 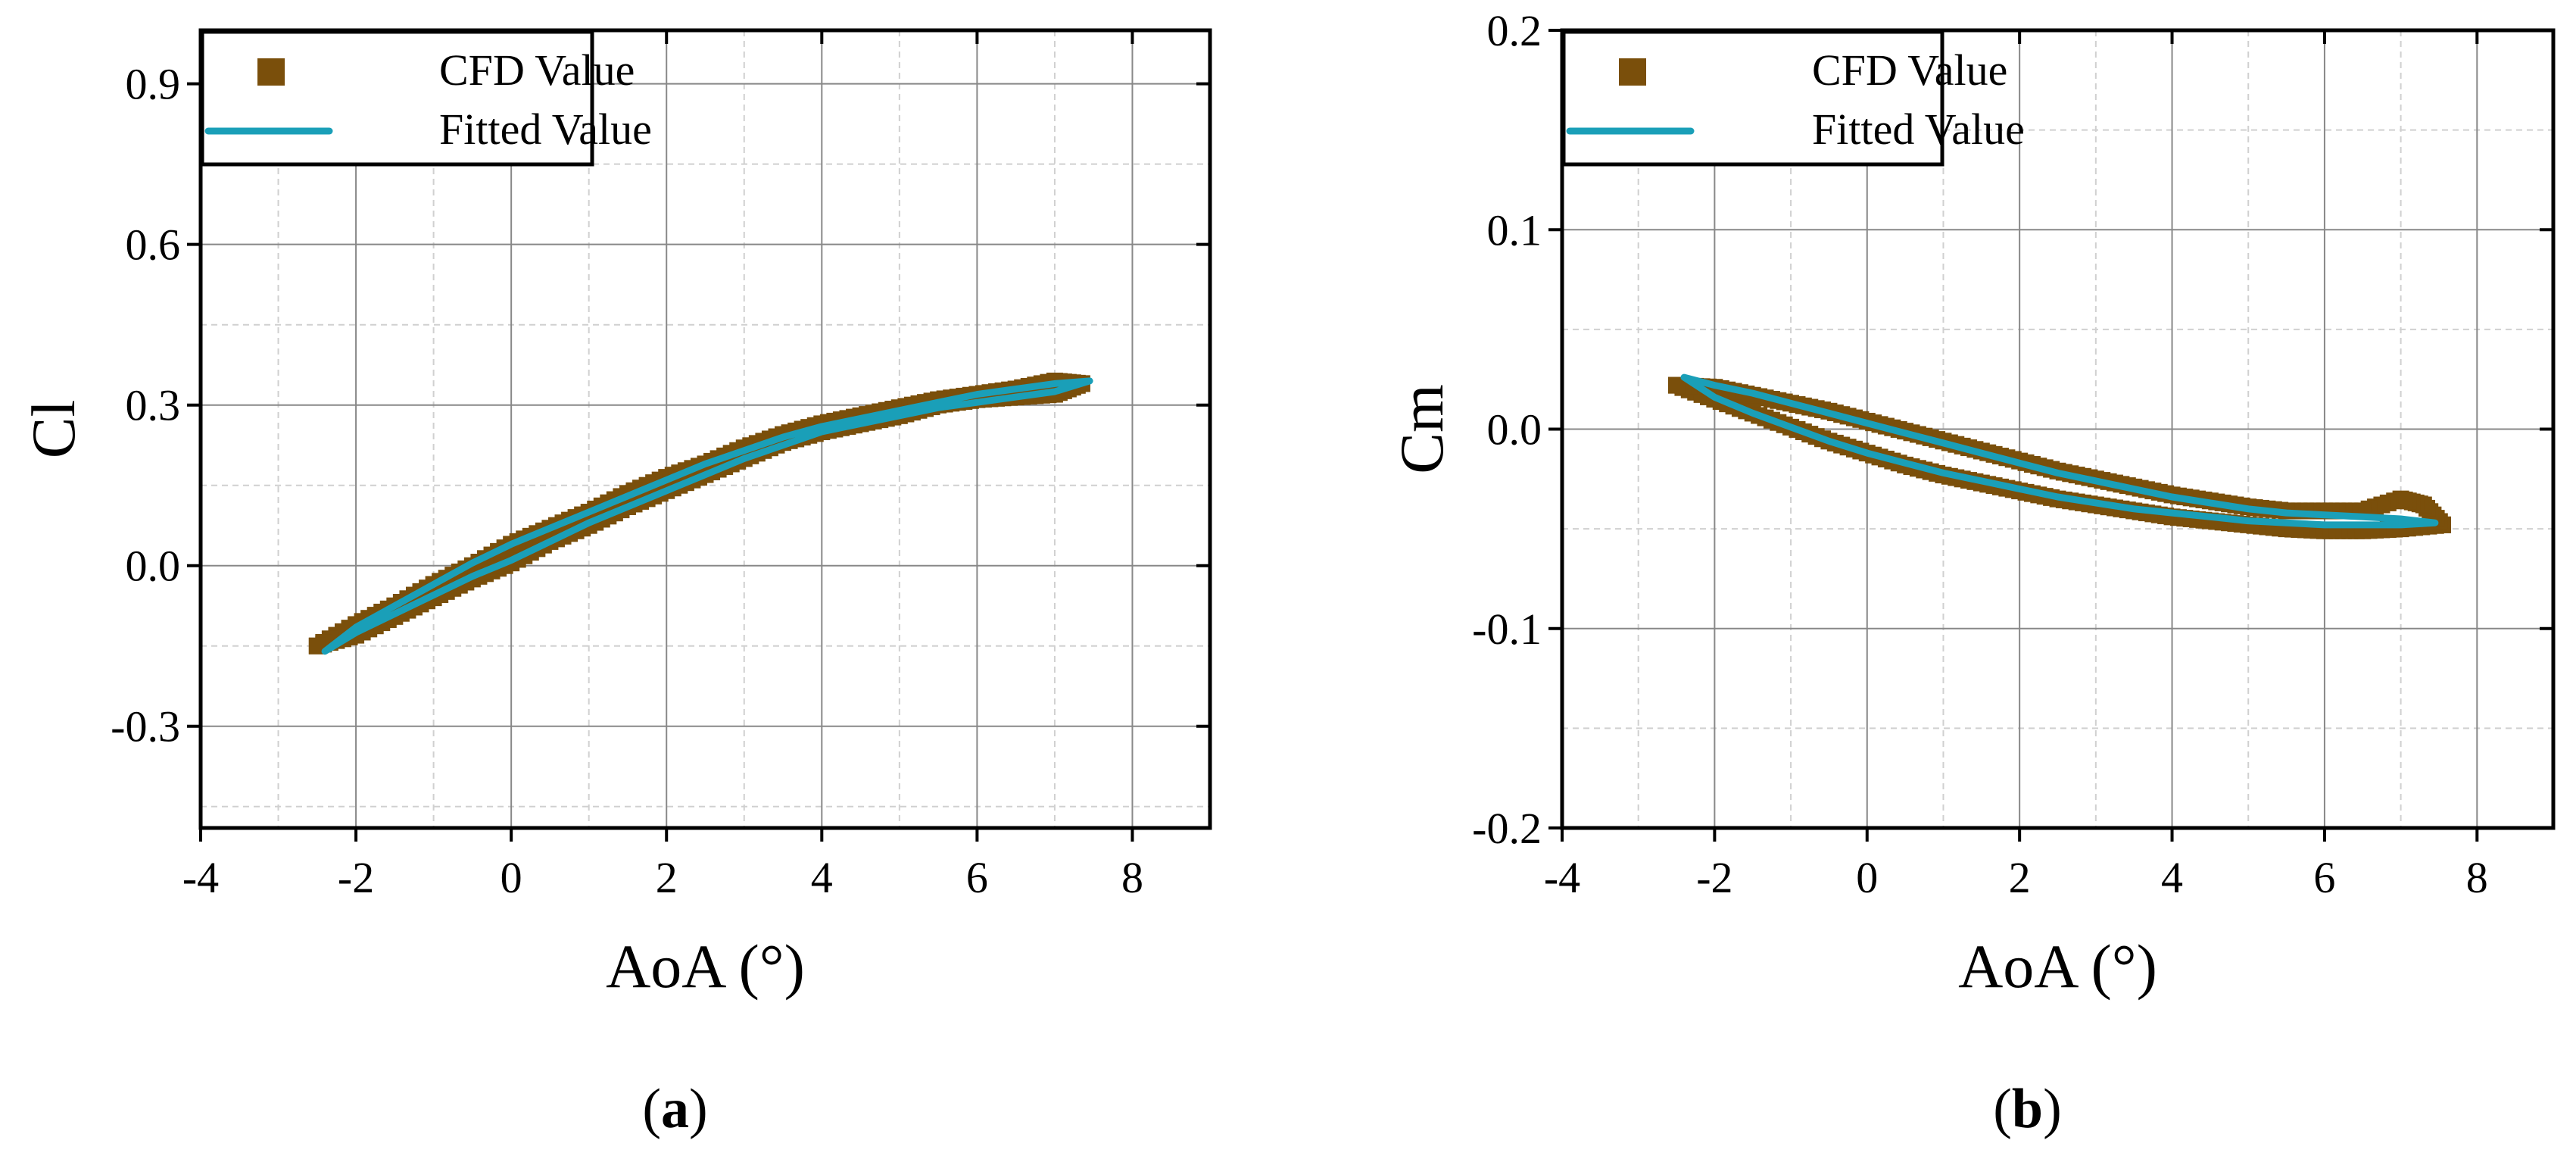 What do you see at coordinates (1507, 828) in the screenshot?
I see `y-tick-label: -0.2` at bounding box center [1507, 828].